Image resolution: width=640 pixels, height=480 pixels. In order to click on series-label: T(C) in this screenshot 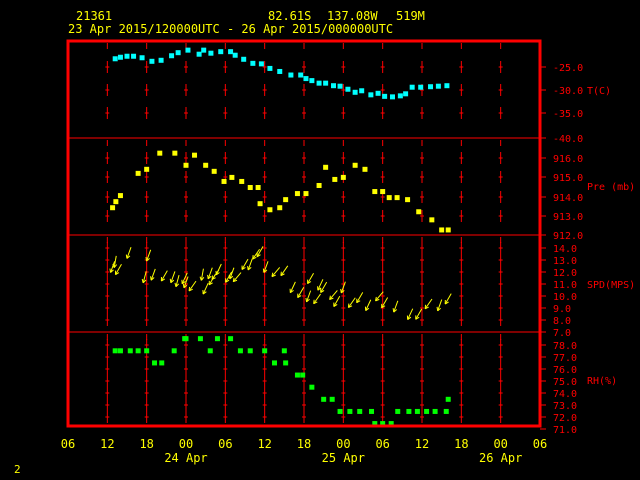, I will do `click(599, 91)`.